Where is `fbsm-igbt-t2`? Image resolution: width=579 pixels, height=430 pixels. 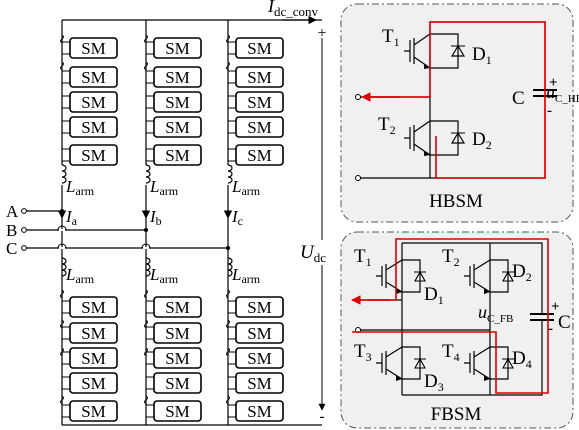
fbsm-igbt-t2 is located at coordinates (477, 276).